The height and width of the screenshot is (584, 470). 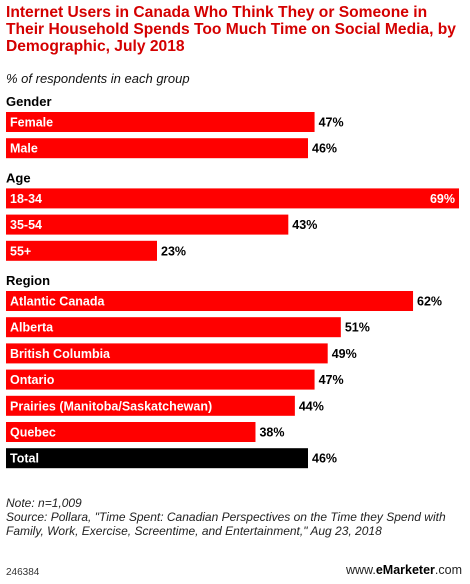 I want to click on group-label-age: Age, so click(x=18, y=177).